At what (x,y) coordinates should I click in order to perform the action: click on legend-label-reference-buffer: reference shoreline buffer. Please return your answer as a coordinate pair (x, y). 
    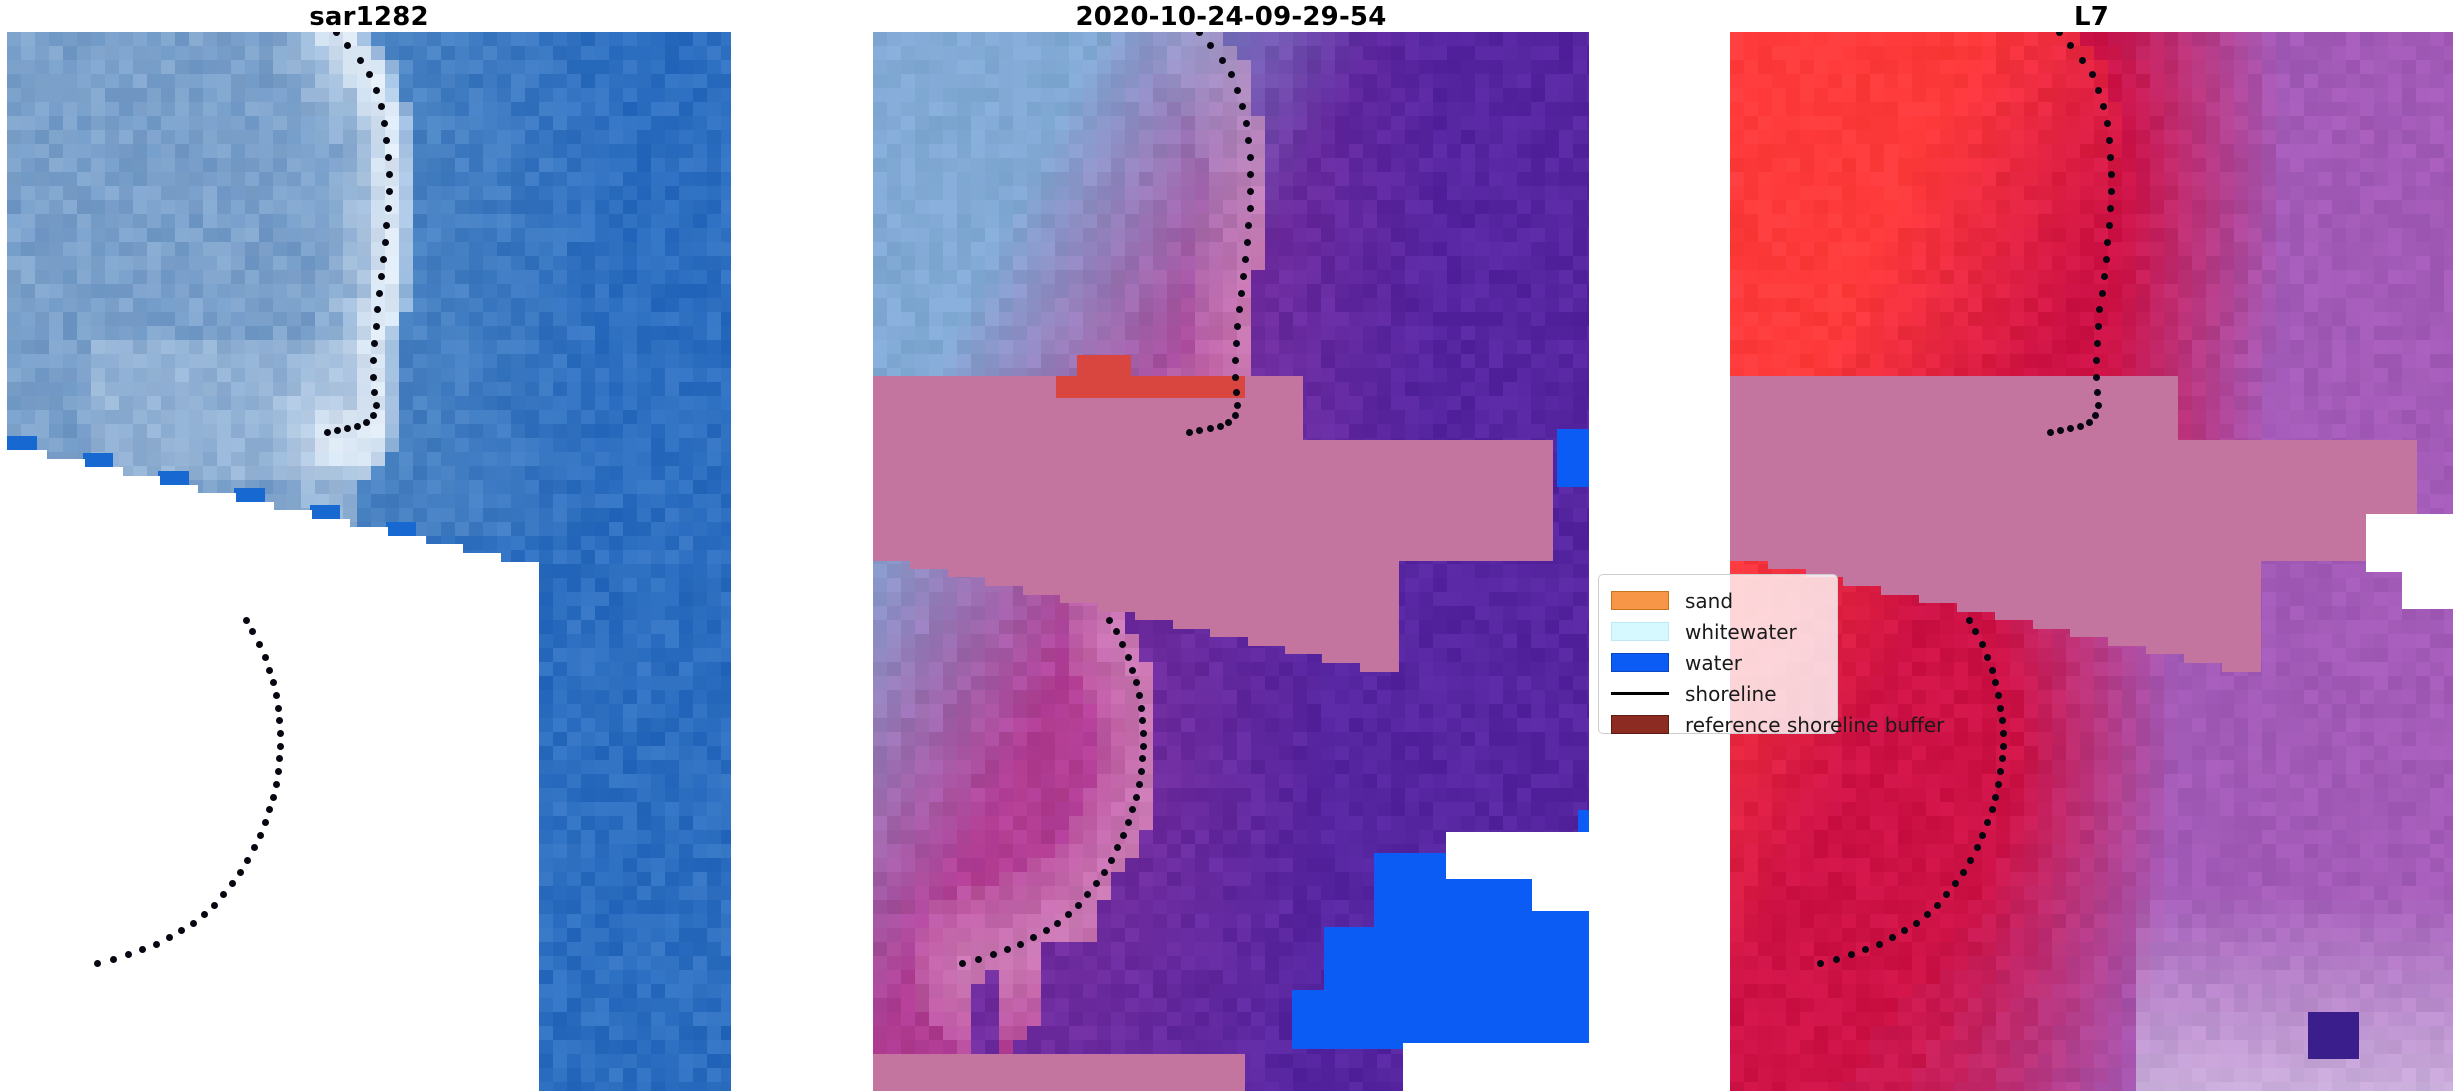
    Looking at the image, I should click on (1814, 725).